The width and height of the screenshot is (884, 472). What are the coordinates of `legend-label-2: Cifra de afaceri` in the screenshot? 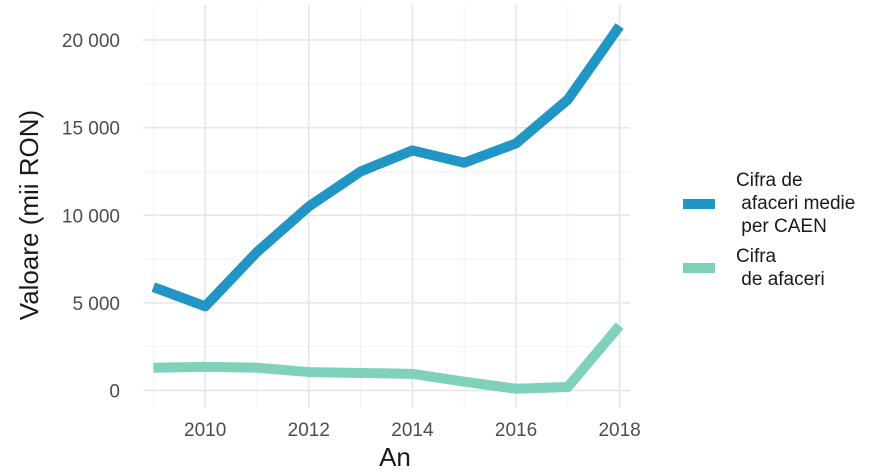 It's located at (780, 268).